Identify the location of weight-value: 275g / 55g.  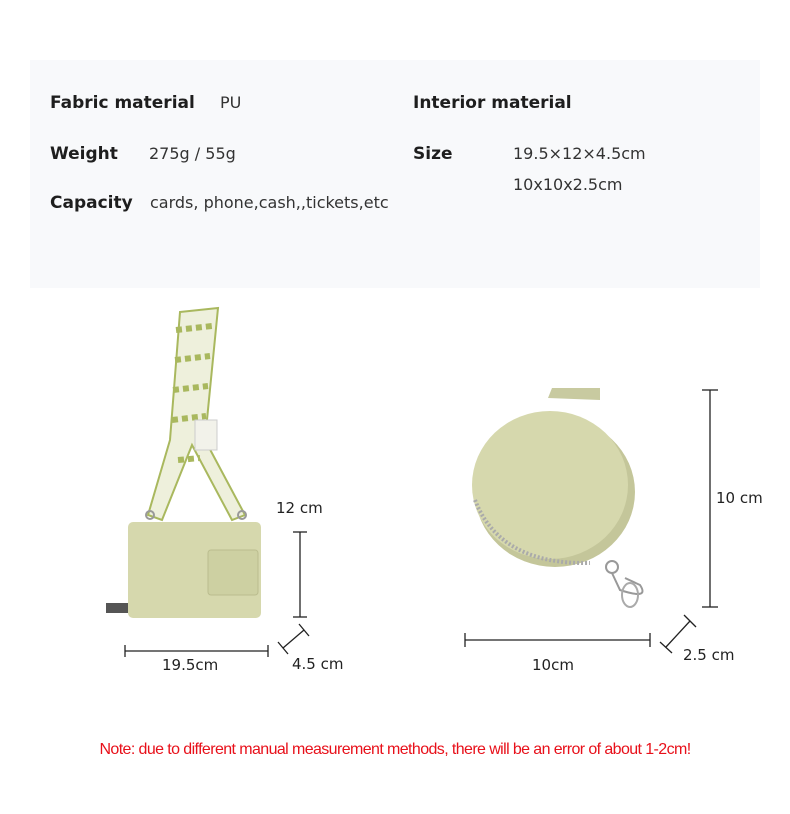
(192, 153).